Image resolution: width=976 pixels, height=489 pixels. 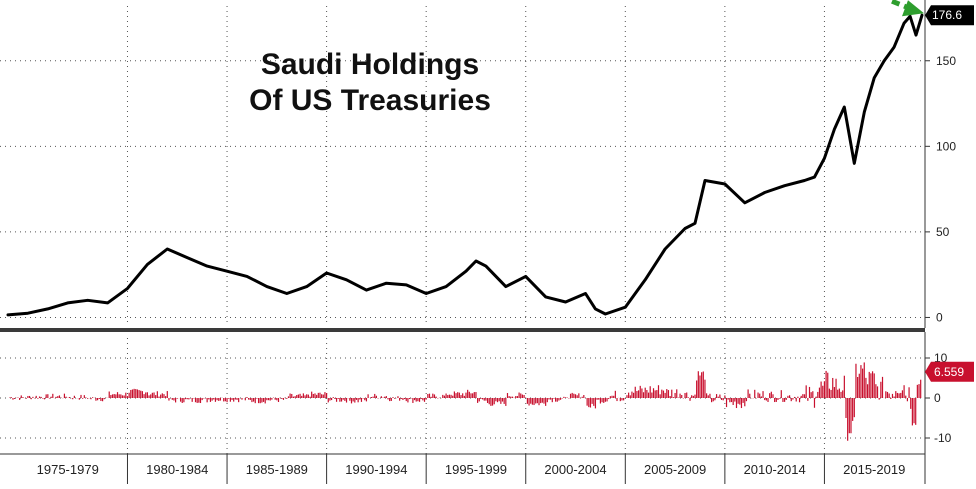 What do you see at coordinates (277, 469) in the screenshot?
I see `x-category-label-2: 1985-1989` at bounding box center [277, 469].